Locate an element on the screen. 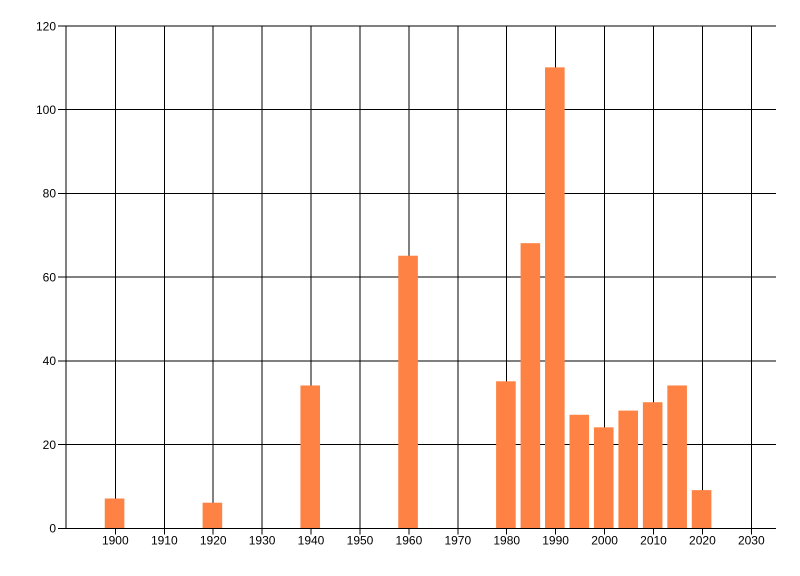  svg-text: 2020 is located at coordinates (702, 540).